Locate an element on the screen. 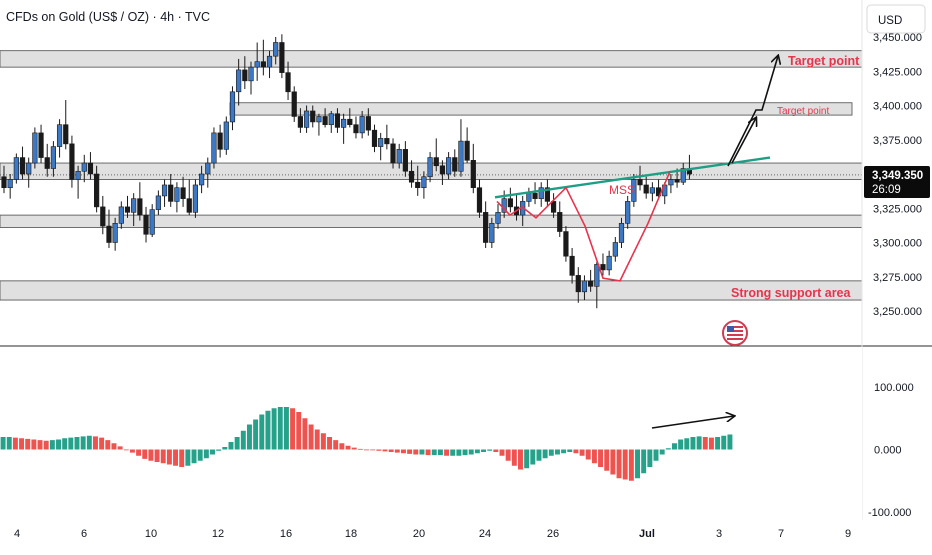  time-axis: 4 6 10 12 16 18 20 24 26 Jul 3 7 9 is located at coordinates (432, 534).